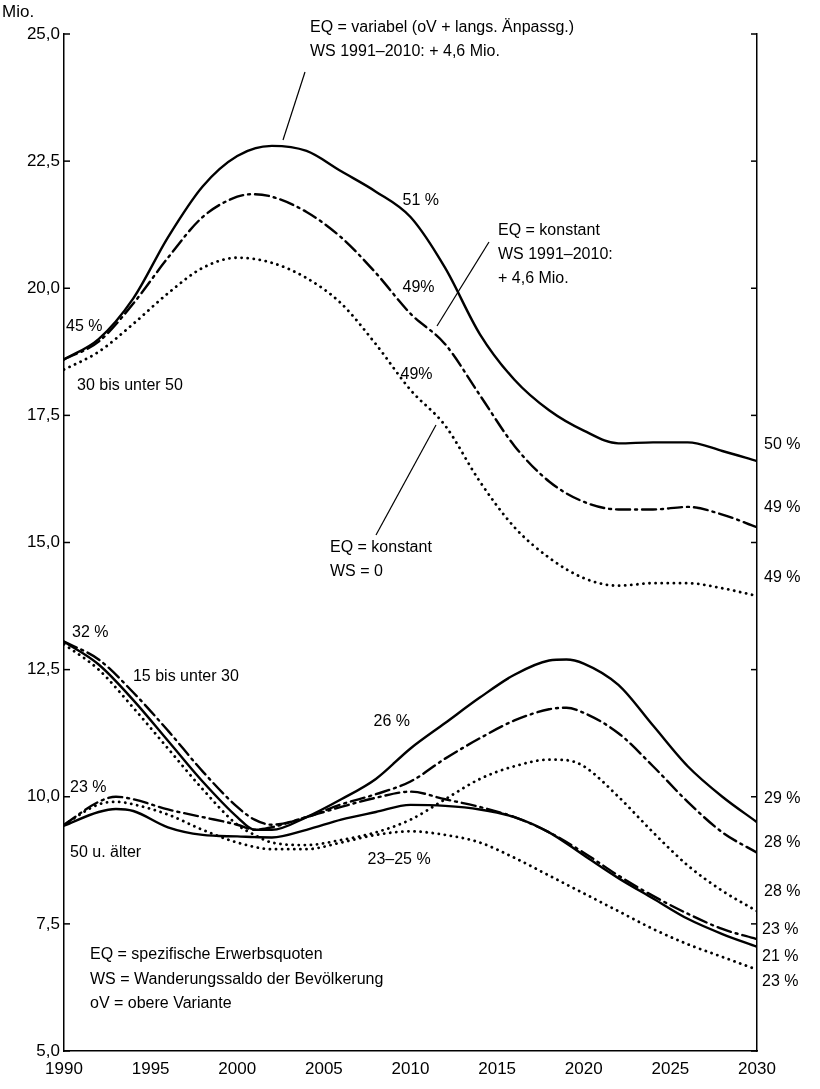 Image resolution: width=820 pixels, height=1089 pixels. I want to click on annotation: 29 %, so click(782, 797).